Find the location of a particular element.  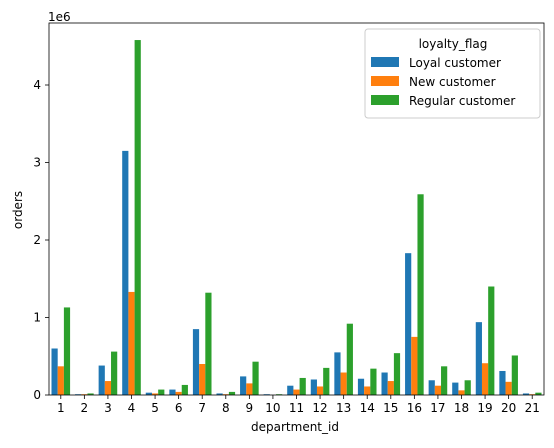

x-tick-label-17: 17 is located at coordinates (437, 408).